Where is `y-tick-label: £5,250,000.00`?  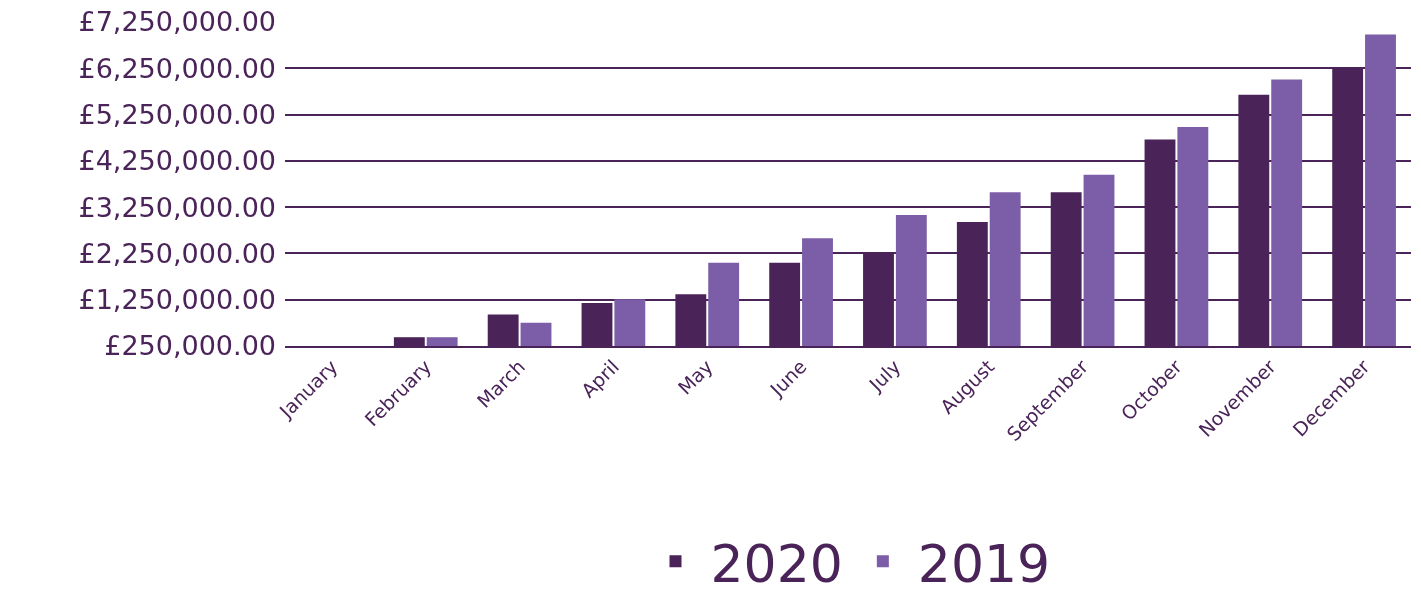 y-tick-label: £5,250,000.00 is located at coordinates (177, 115).